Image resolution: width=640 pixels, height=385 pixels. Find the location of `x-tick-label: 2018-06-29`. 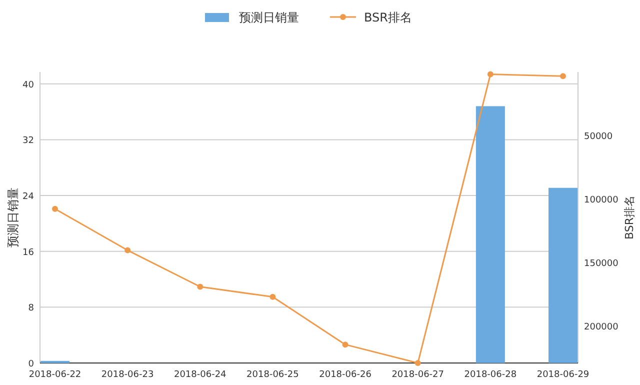

x-tick-label: 2018-06-29 is located at coordinates (563, 375).